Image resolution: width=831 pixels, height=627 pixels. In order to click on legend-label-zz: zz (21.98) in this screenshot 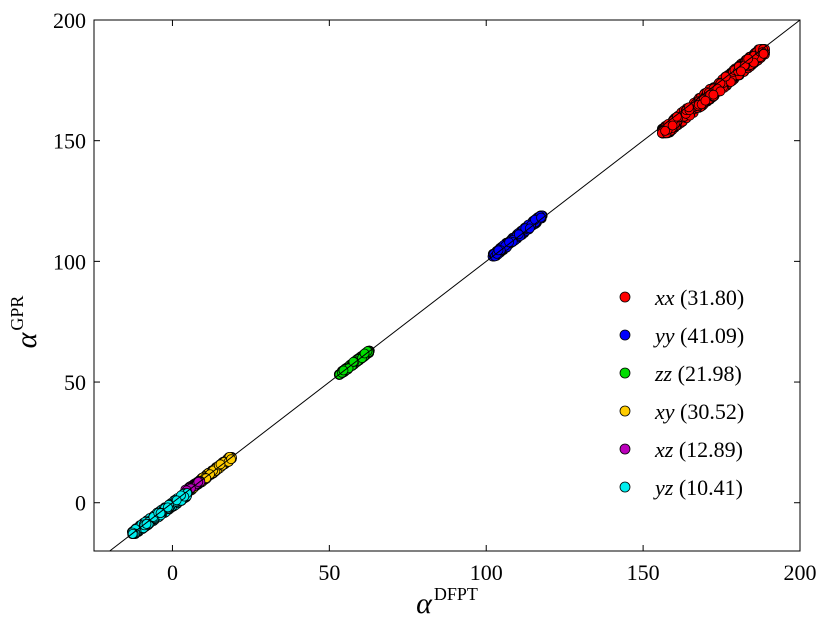, I will do `click(698, 373)`.